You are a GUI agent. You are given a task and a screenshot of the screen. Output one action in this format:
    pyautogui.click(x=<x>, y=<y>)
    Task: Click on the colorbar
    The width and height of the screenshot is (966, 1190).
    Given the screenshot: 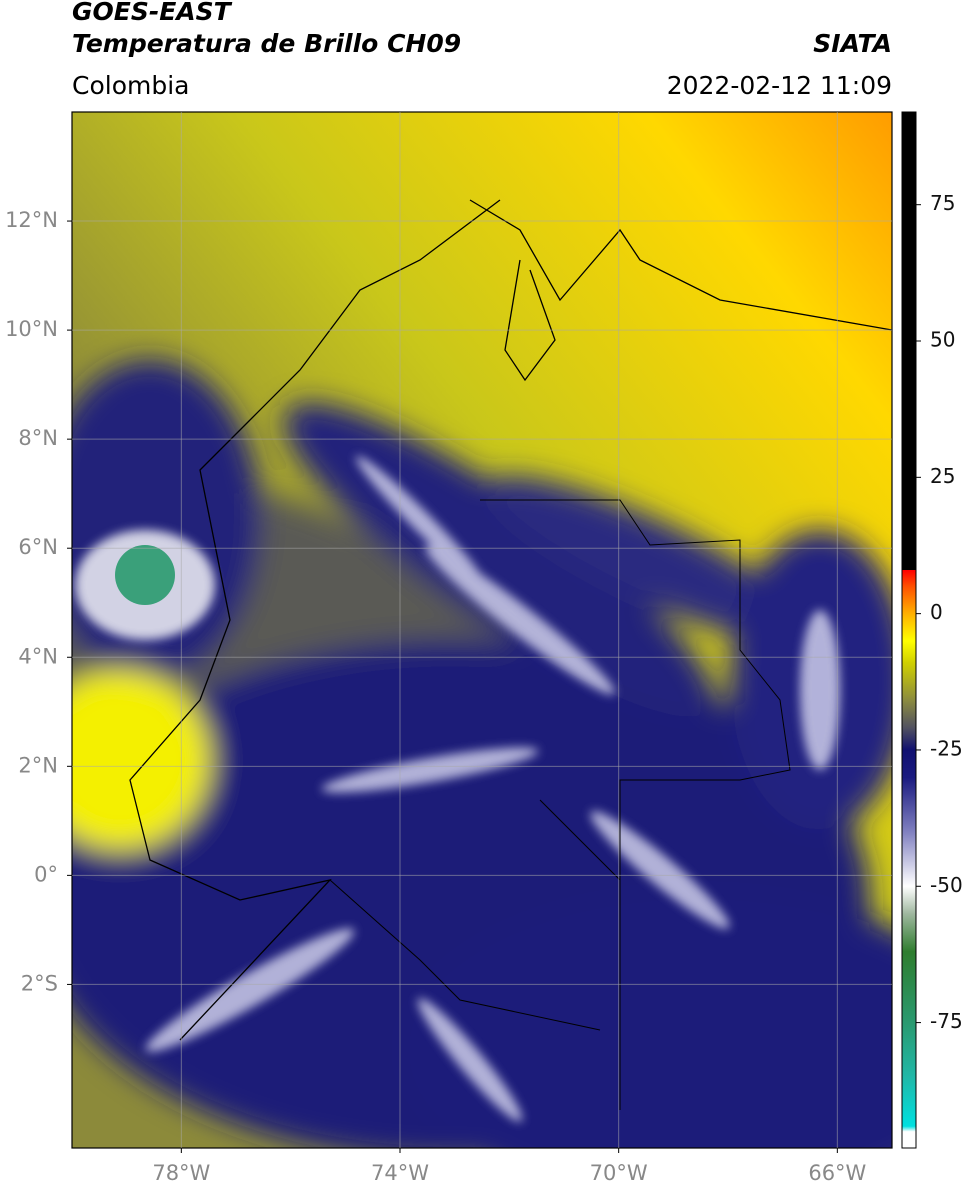 What is the action you would take?
    pyautogui.click(x=909, y=630)
    